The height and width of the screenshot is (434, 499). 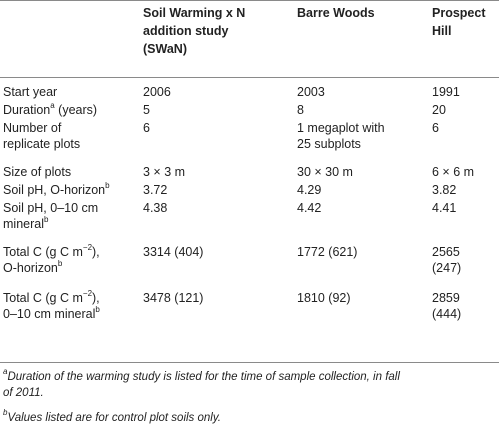 What do you see at coordinates (164, 172) in the screenshot?
I see `cell-plot-size-swan: 3 × 3 m` at bounding box center [164, 172].